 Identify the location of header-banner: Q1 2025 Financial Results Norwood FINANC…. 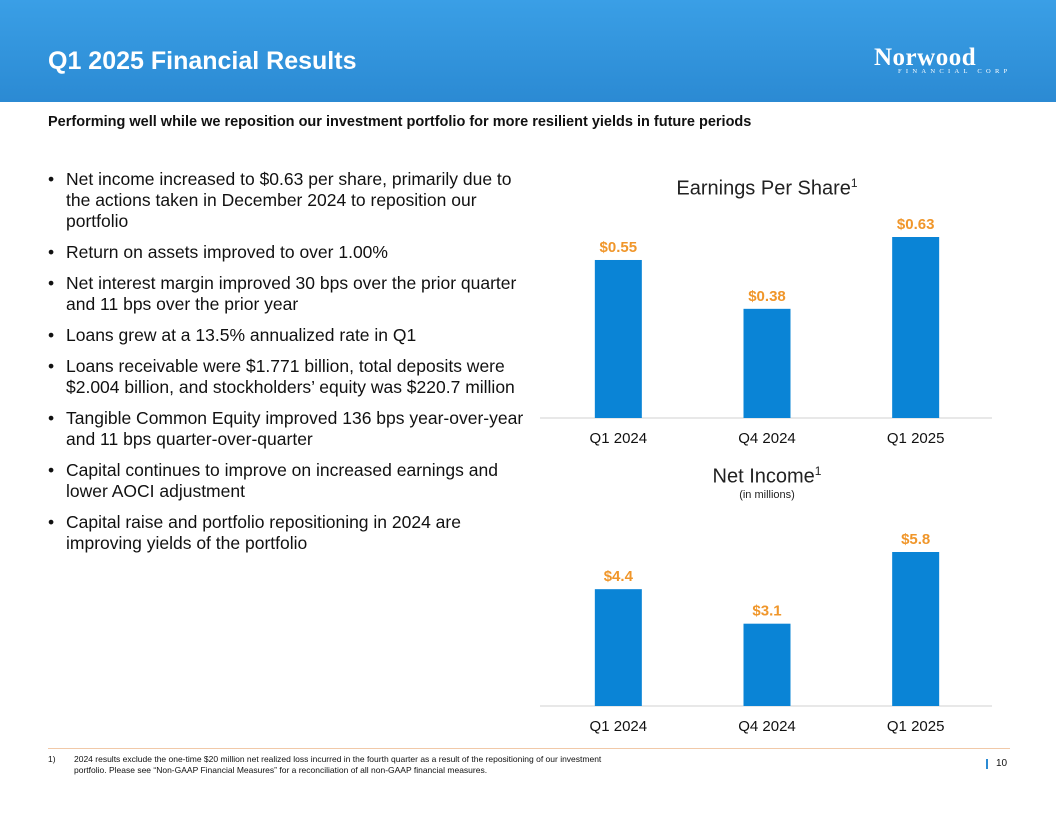
(528, 51).